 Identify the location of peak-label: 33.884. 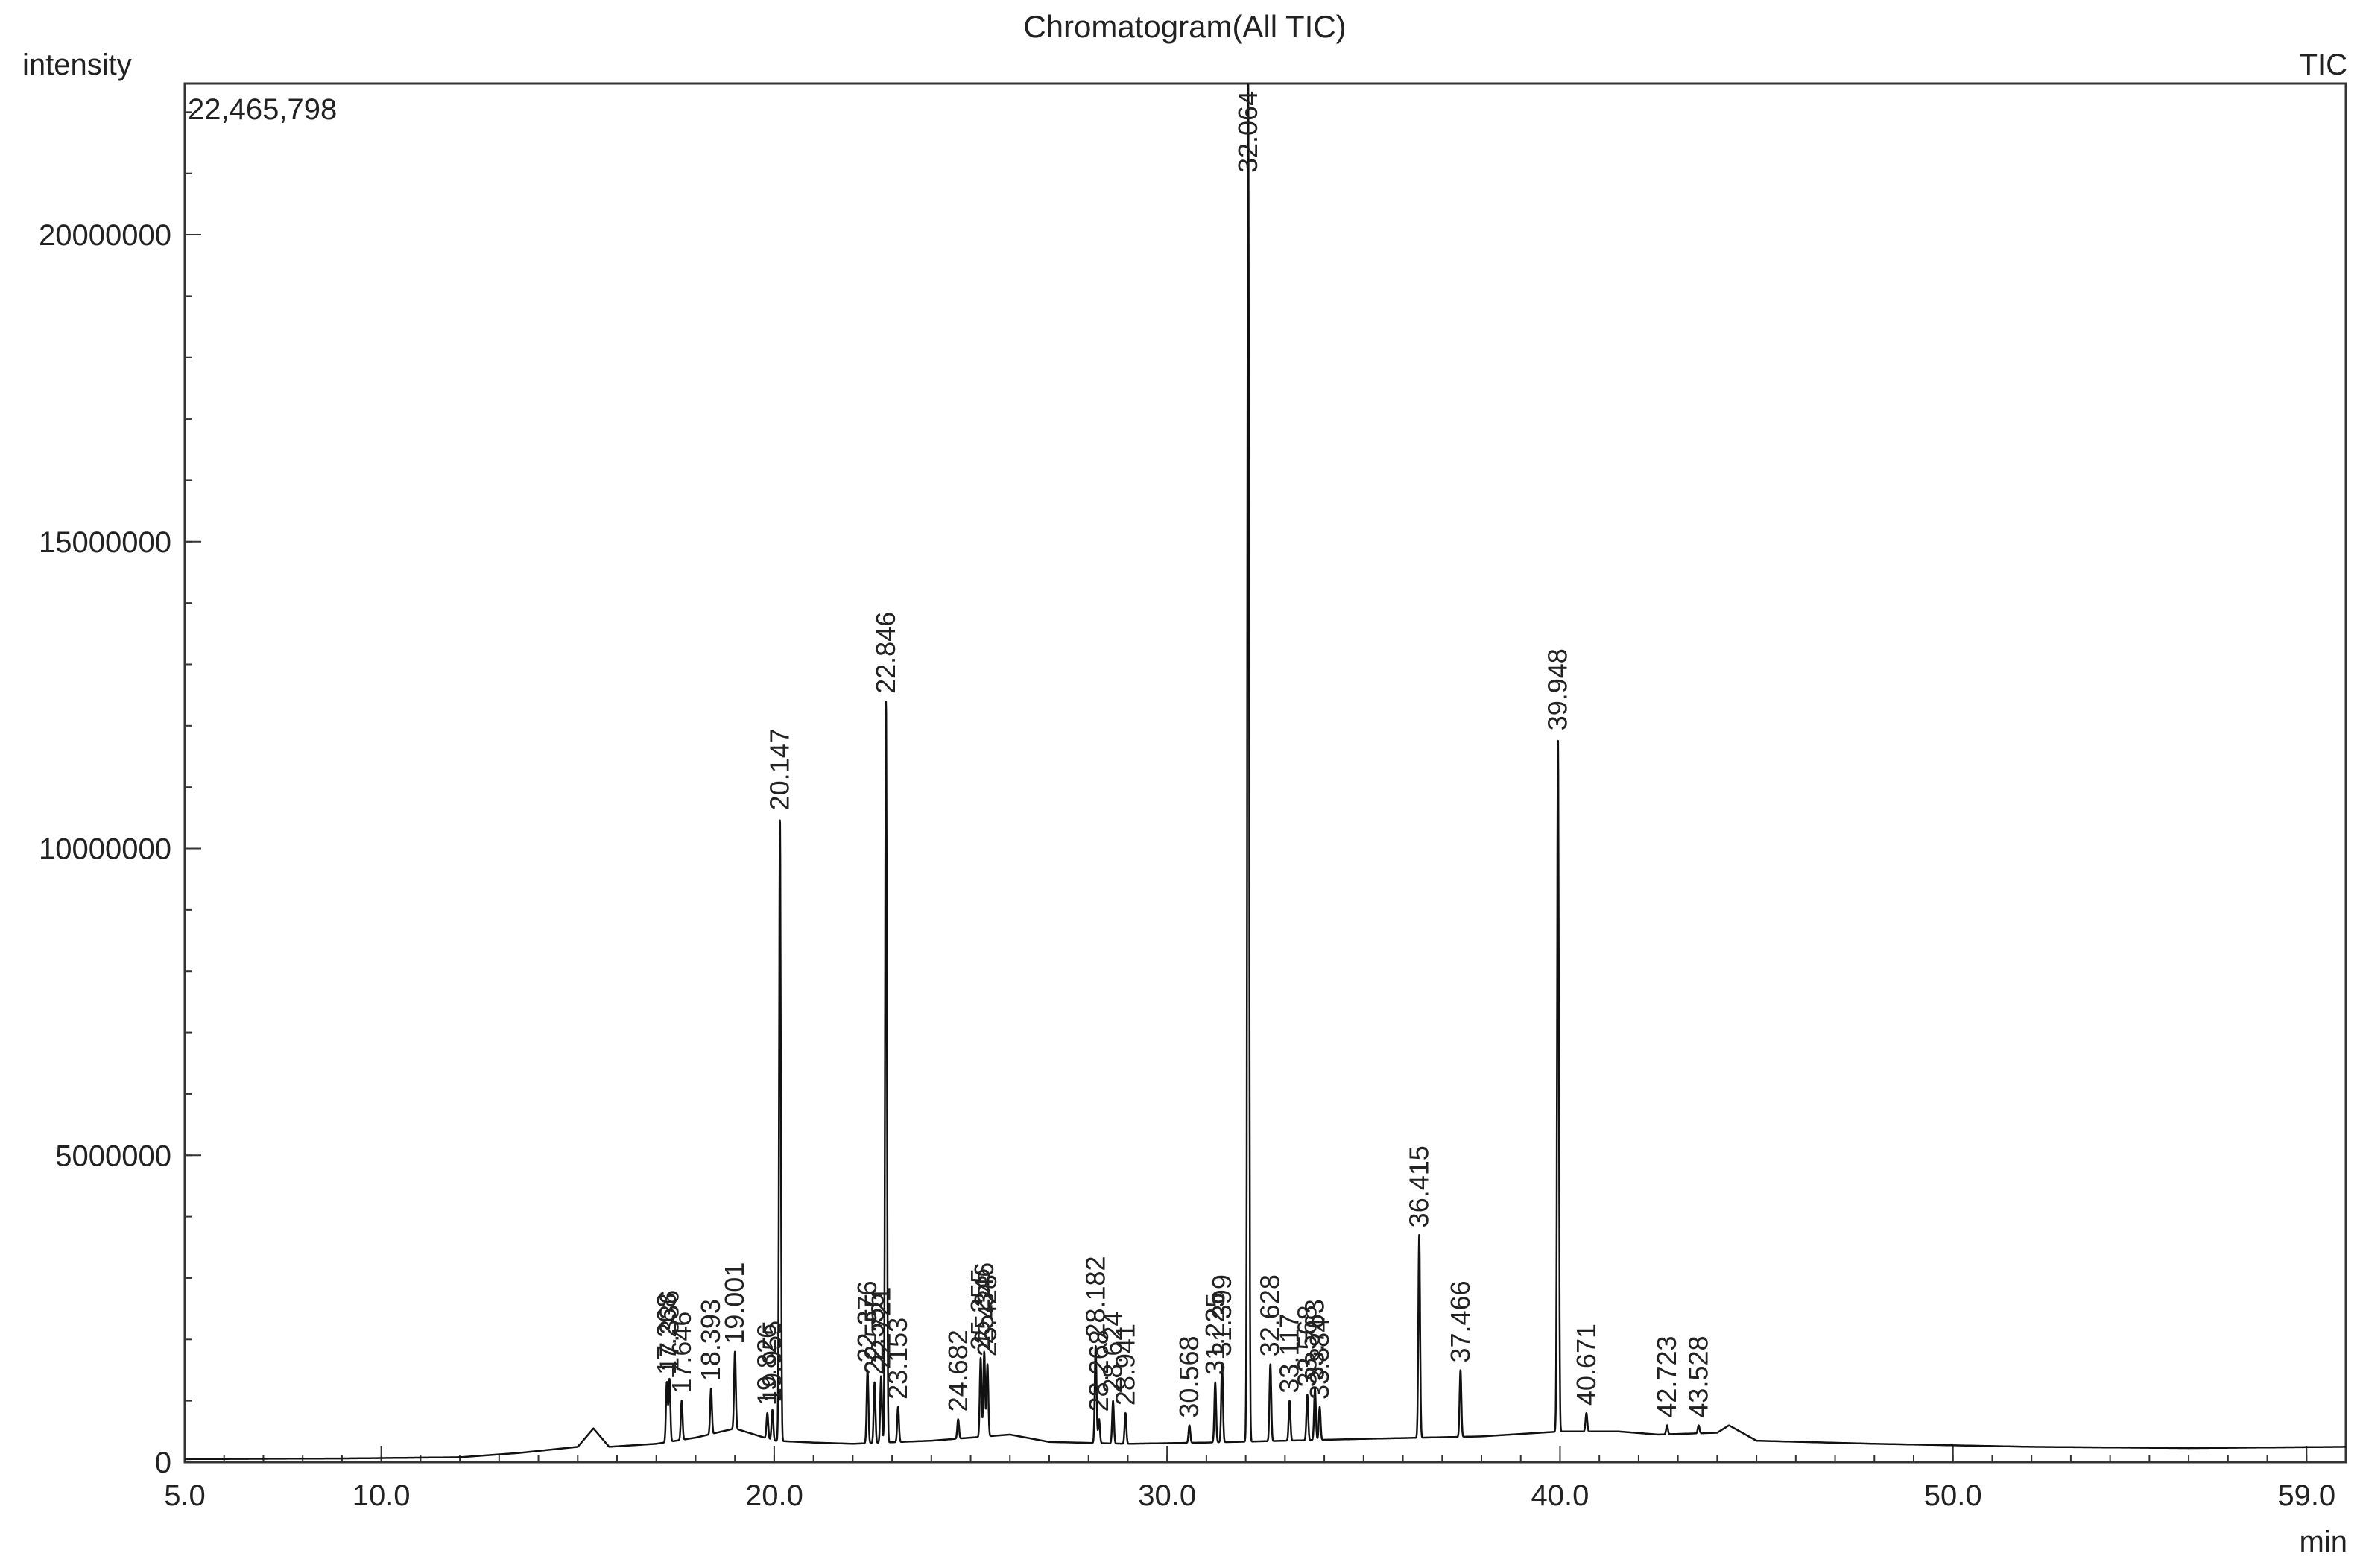
(1319, 1359).